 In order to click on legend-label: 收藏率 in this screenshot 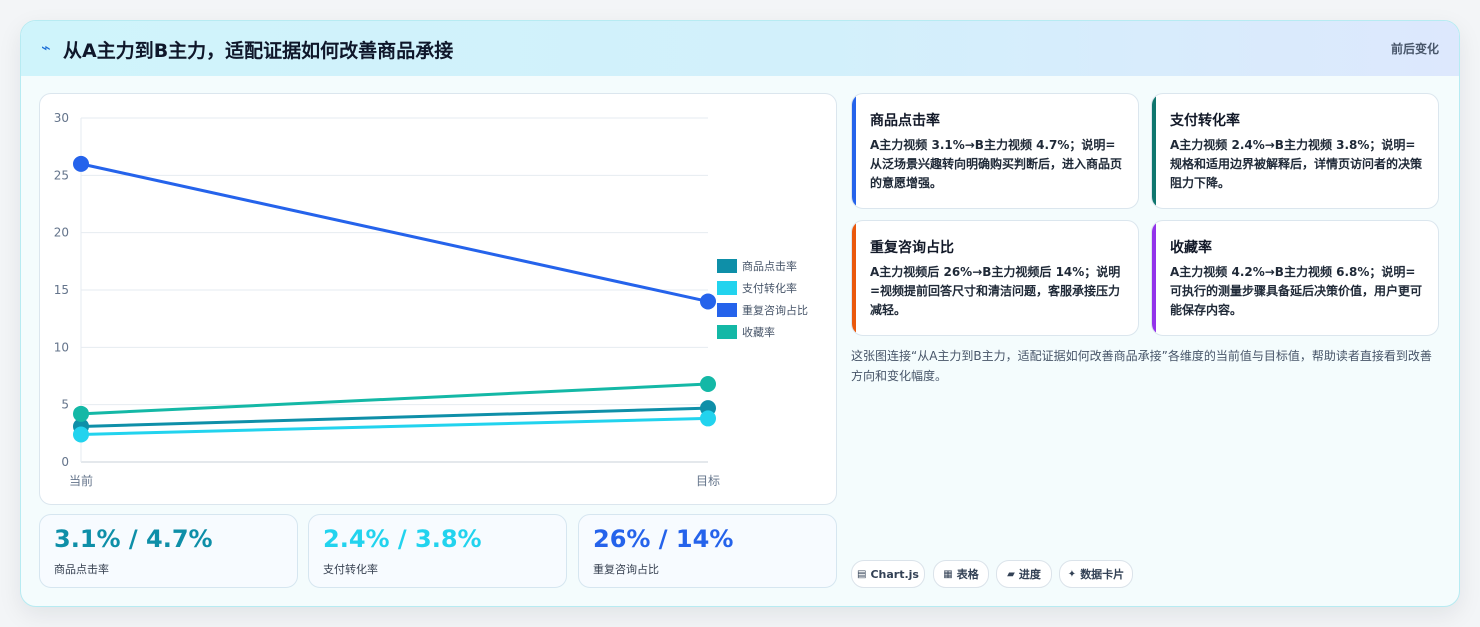, I will do `click(758, 332)`.